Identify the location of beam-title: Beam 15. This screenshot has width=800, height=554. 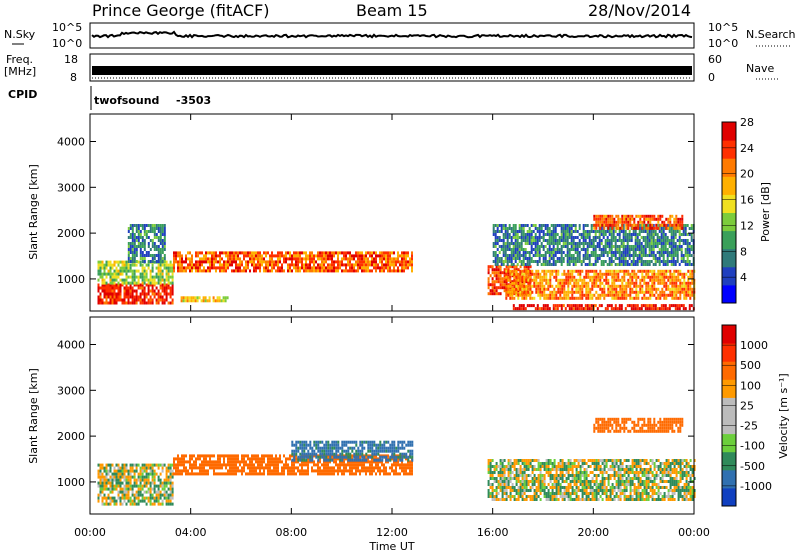
(392, 10).